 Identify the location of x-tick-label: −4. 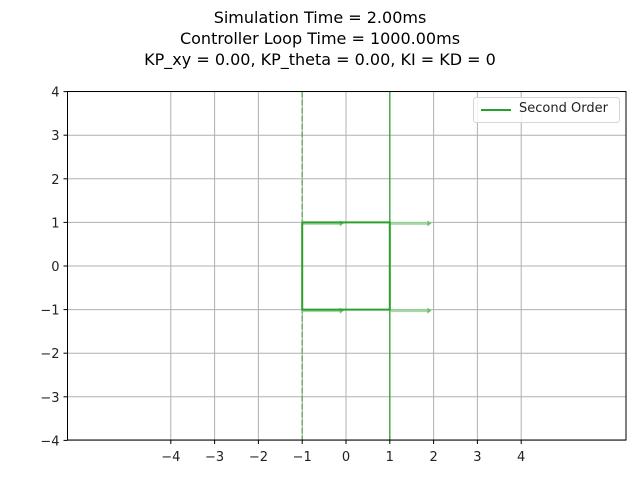
(170, 457).